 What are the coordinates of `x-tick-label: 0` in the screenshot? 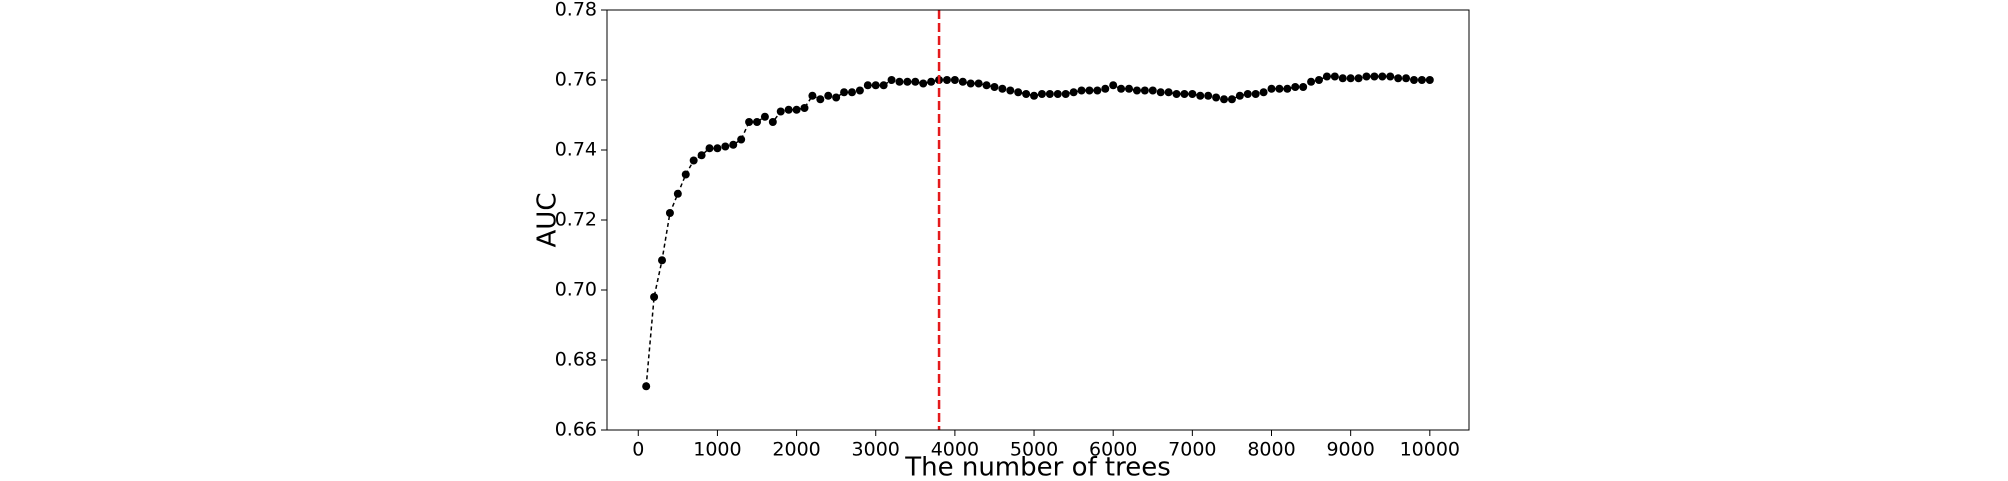 It's located at (638, 450).